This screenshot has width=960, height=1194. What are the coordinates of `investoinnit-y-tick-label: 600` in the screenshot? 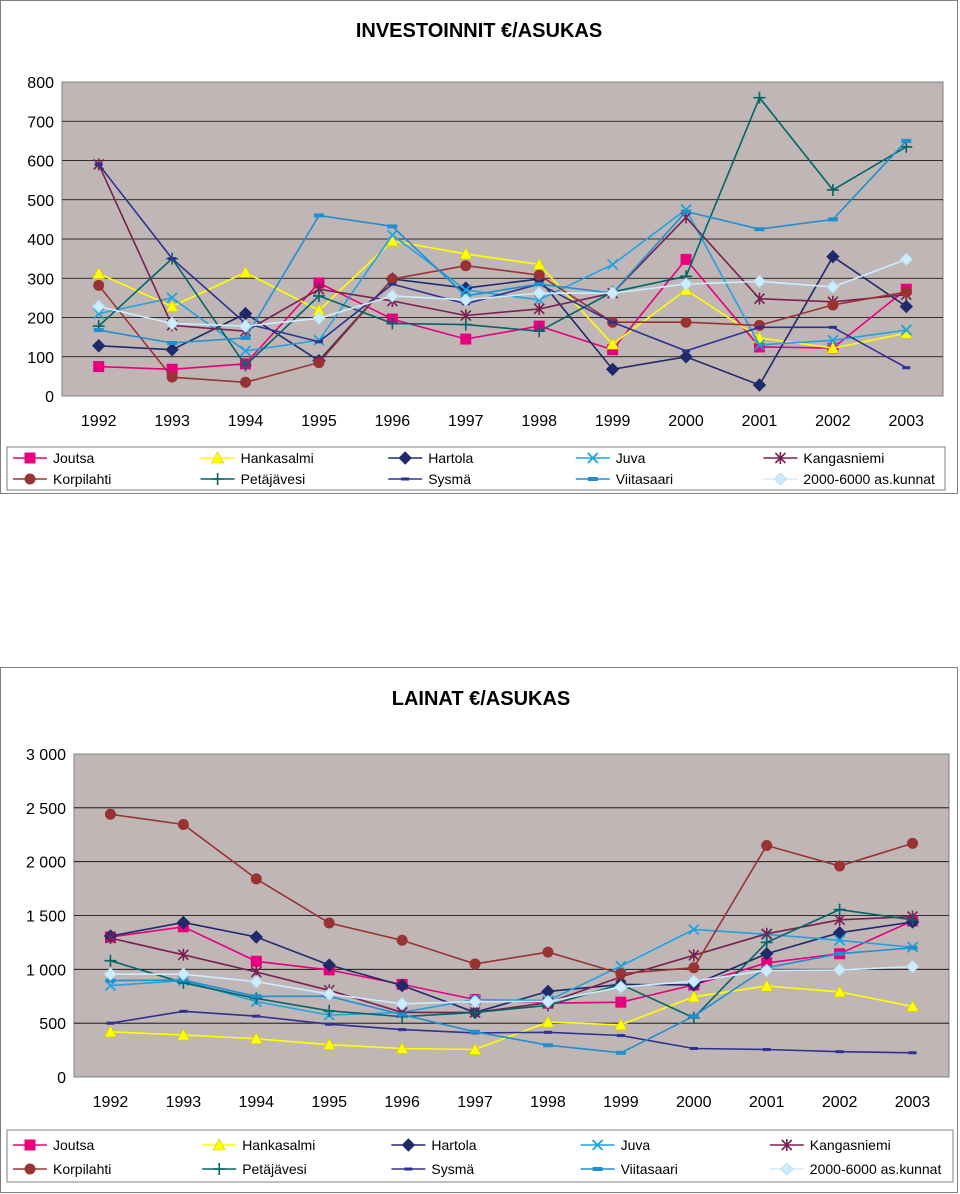 It's located at (40, 162).